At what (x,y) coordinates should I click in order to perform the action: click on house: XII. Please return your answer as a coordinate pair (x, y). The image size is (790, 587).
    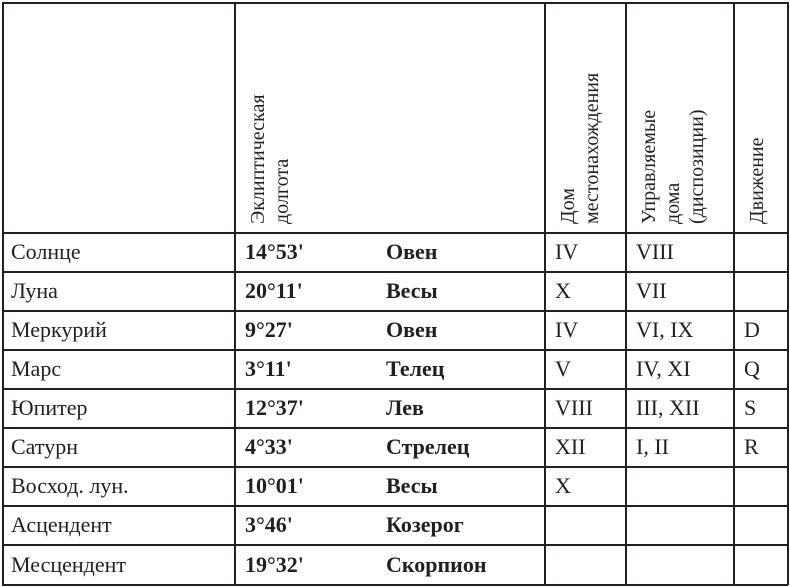
    Looking at the image, I should click on (570, 446).